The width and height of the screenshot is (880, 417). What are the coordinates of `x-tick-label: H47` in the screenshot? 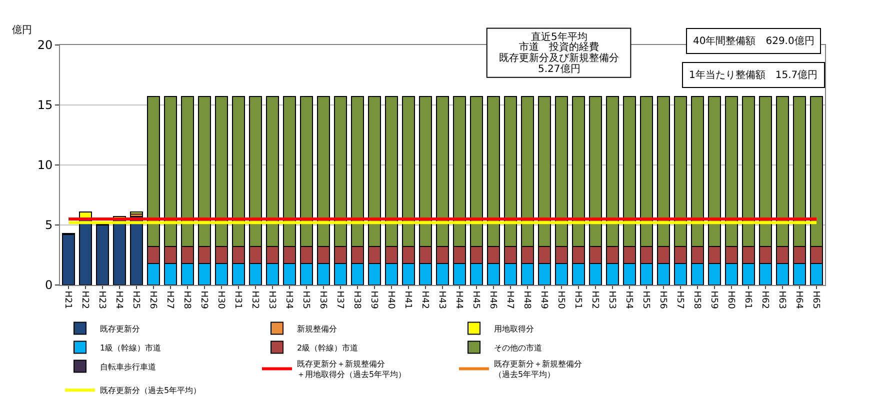 It's located at (509, 300).